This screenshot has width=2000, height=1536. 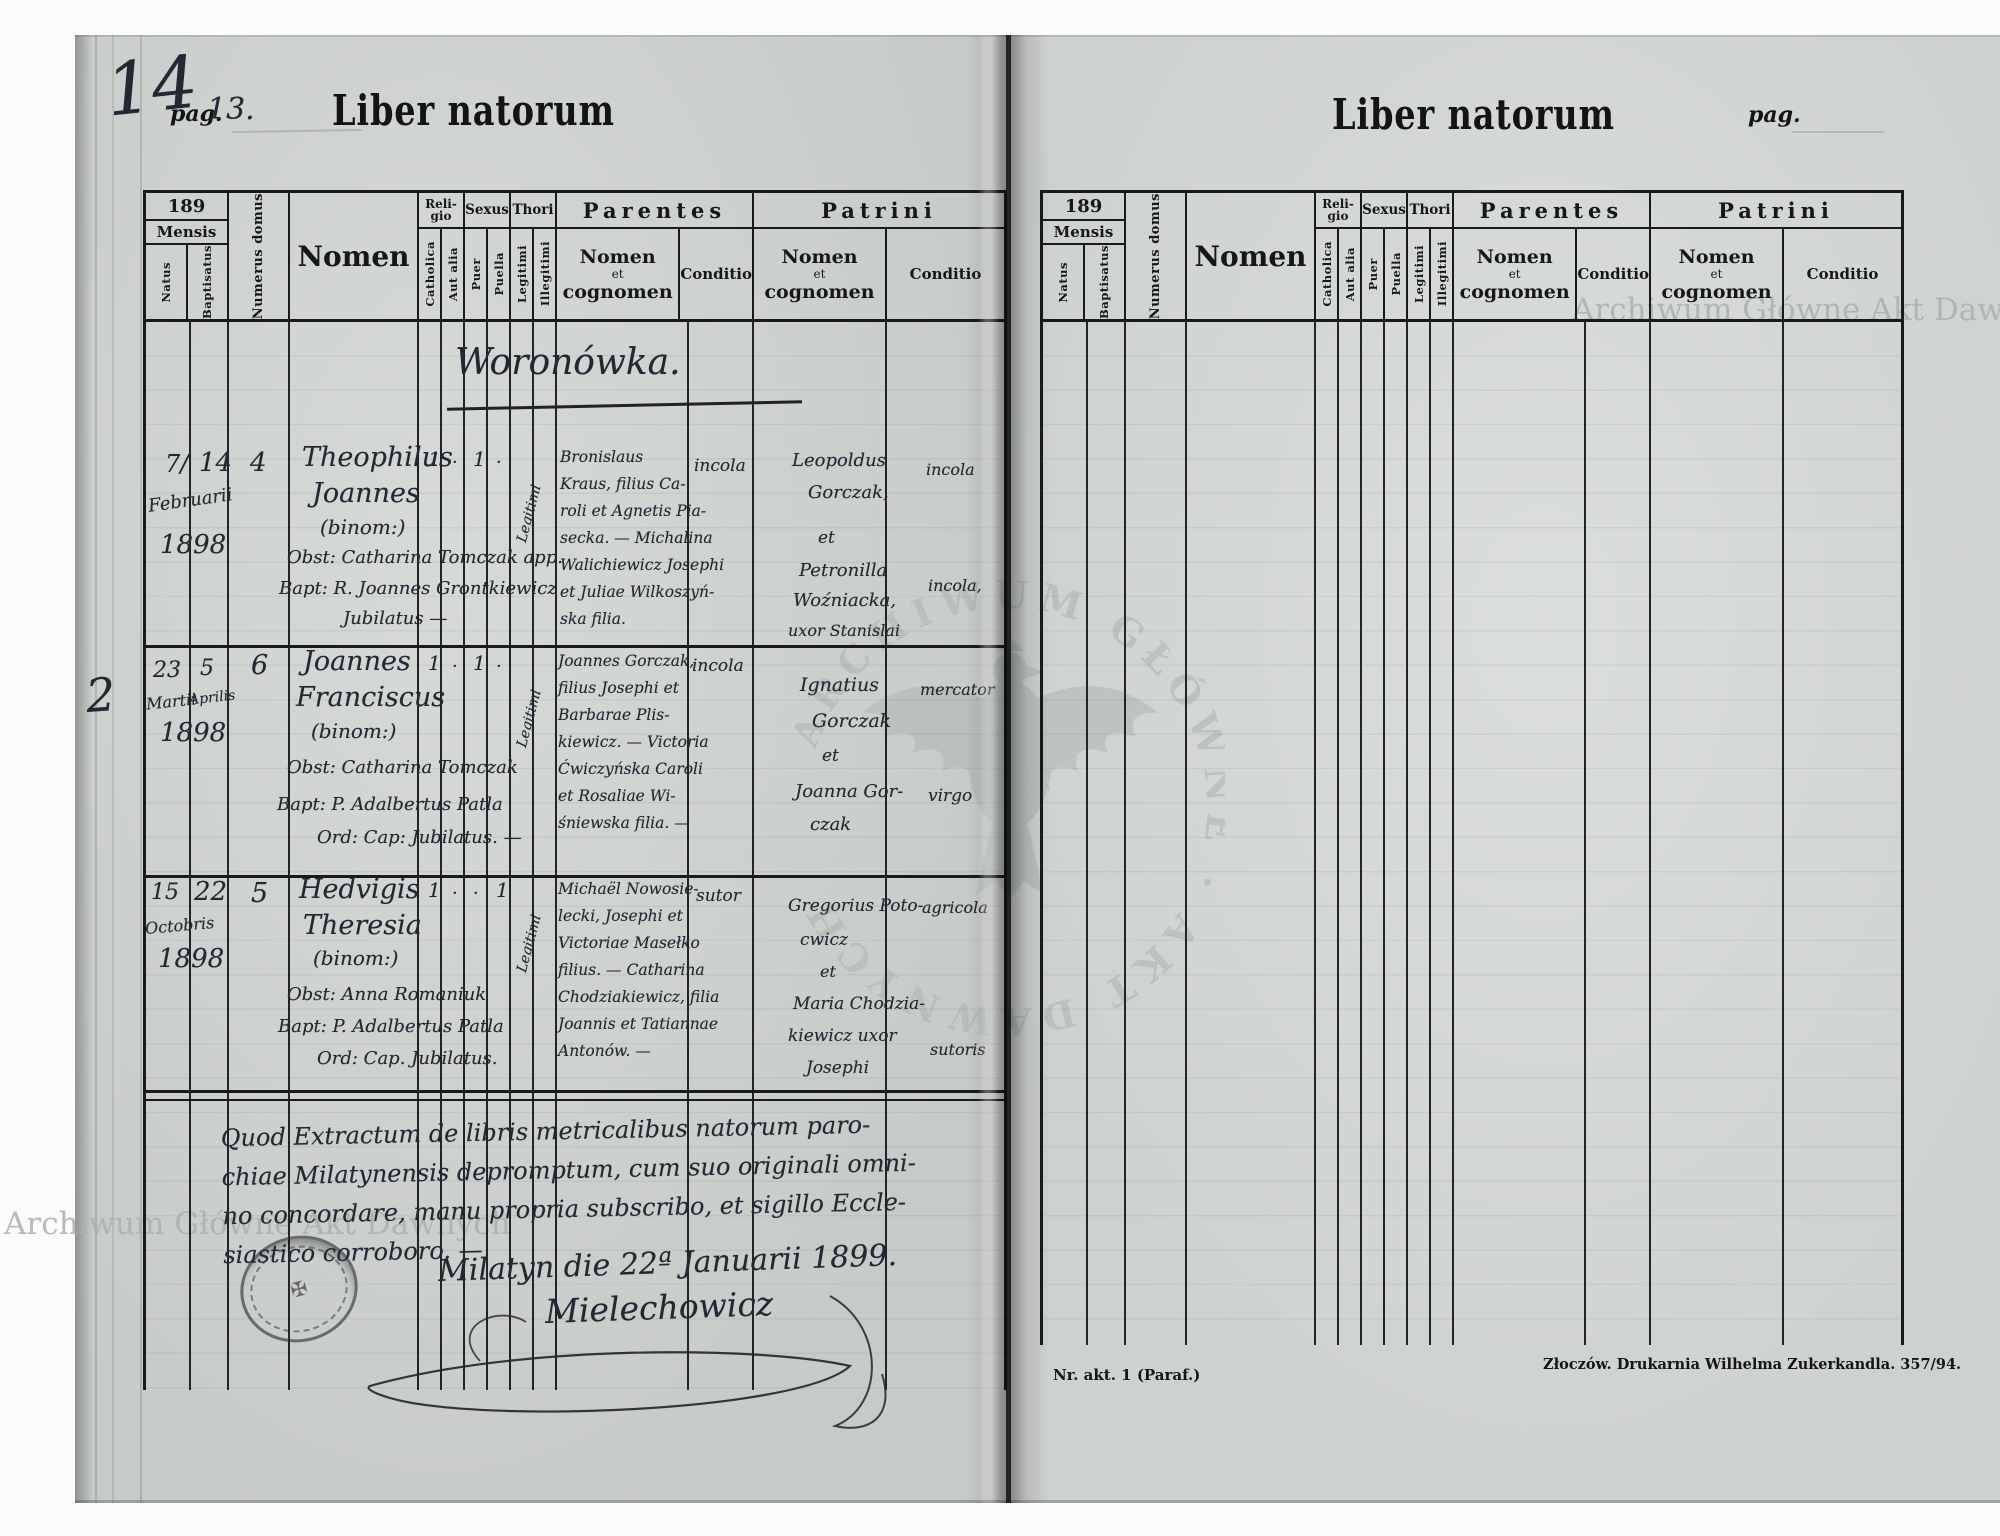 What do you see at coordinates (614, 715) in the screenshot?
I see `parentes-line: Barbarae Plis-` at bounding box center [614, 715].